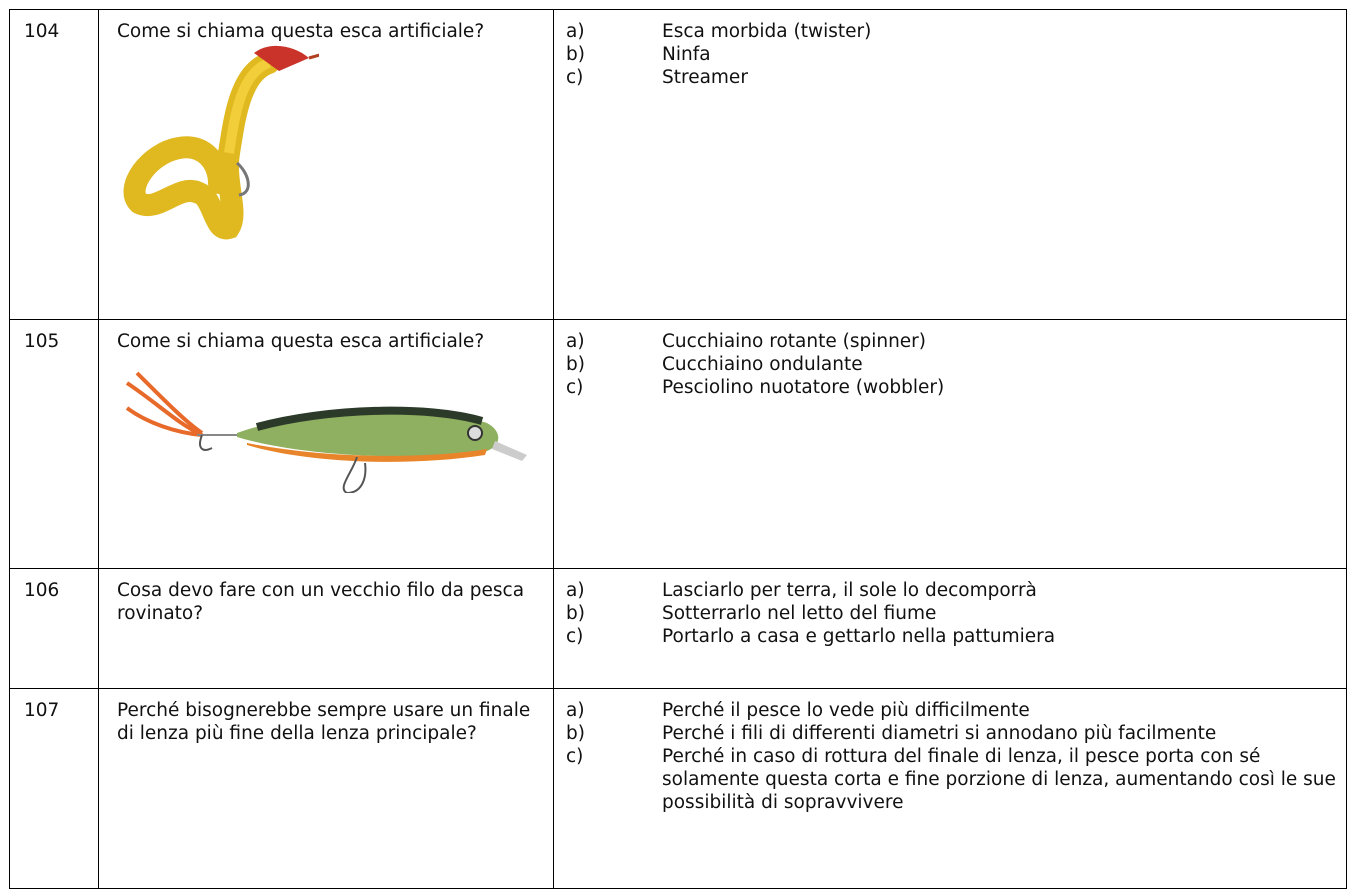  Describe the element at coordinates (686, 54) in the screenshot. I see `answer-text: Ninfa` at that location.